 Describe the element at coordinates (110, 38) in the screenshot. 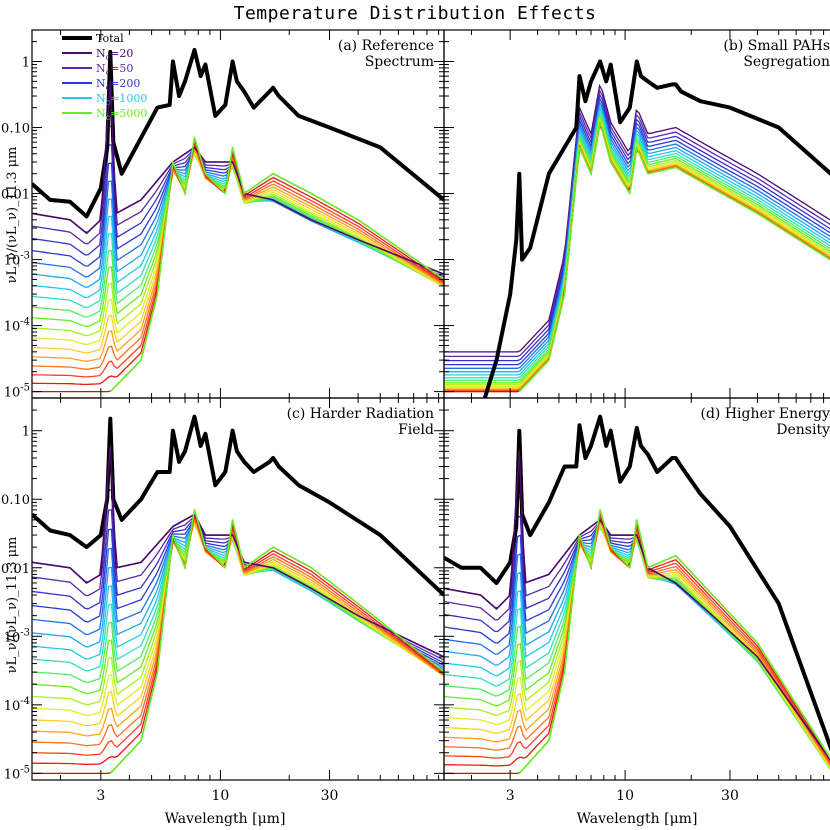

I see `legend-label-0: Total` at that location.